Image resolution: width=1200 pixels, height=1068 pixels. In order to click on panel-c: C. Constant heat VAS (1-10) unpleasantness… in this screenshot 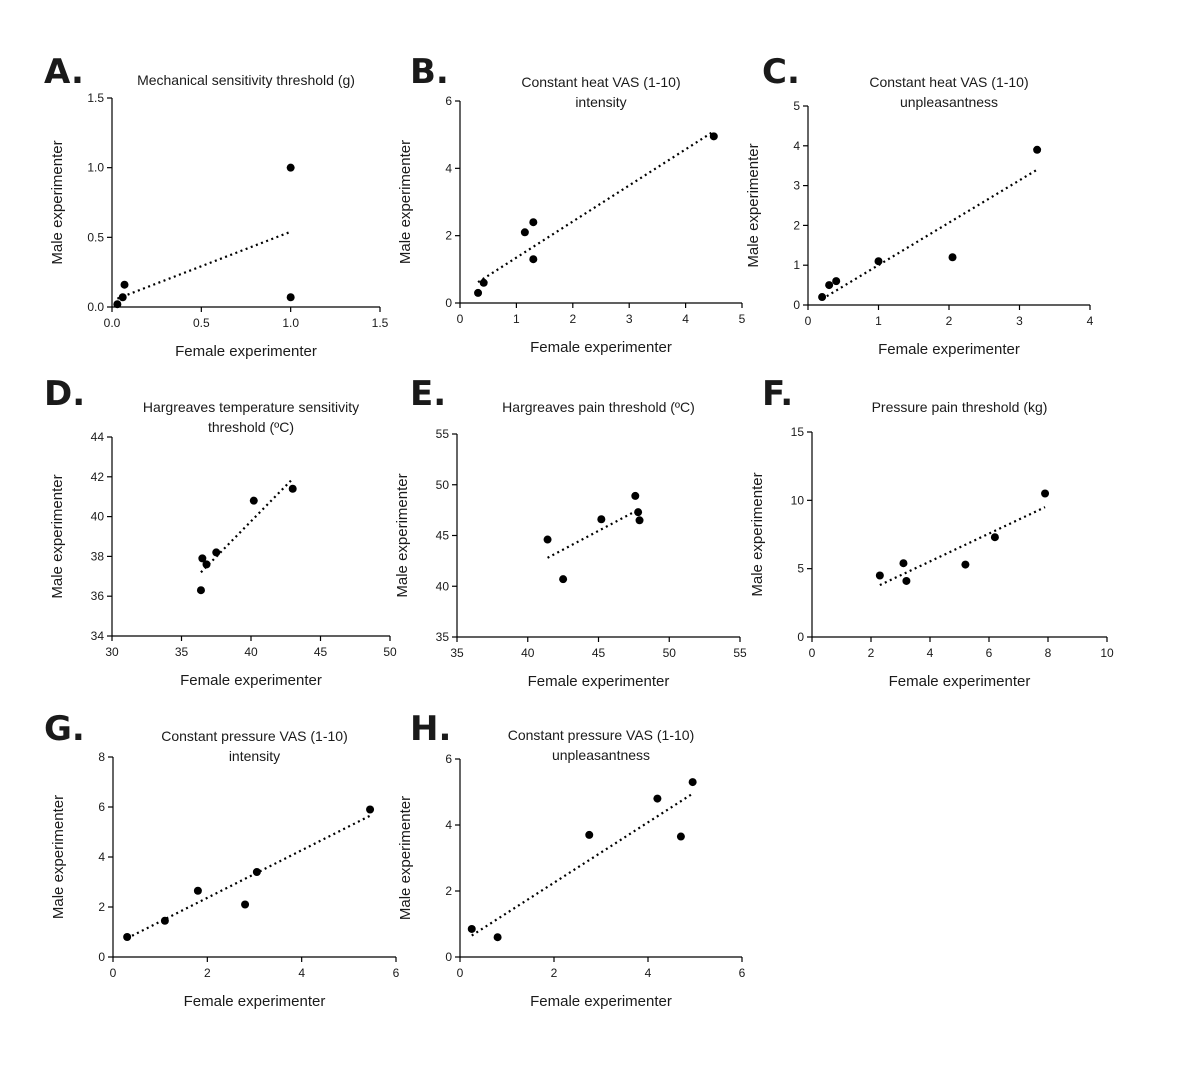, I will do `click(919, 205)`.